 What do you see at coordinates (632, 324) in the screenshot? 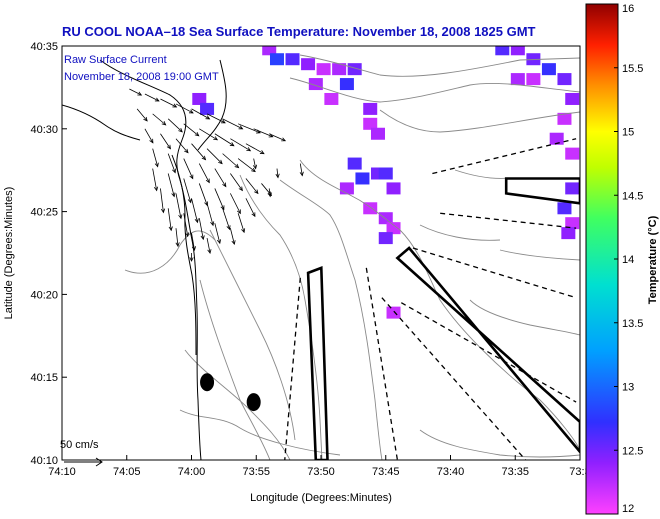
I see `colorbar-tick-label: 13.5` at bounding box center [632, 324].